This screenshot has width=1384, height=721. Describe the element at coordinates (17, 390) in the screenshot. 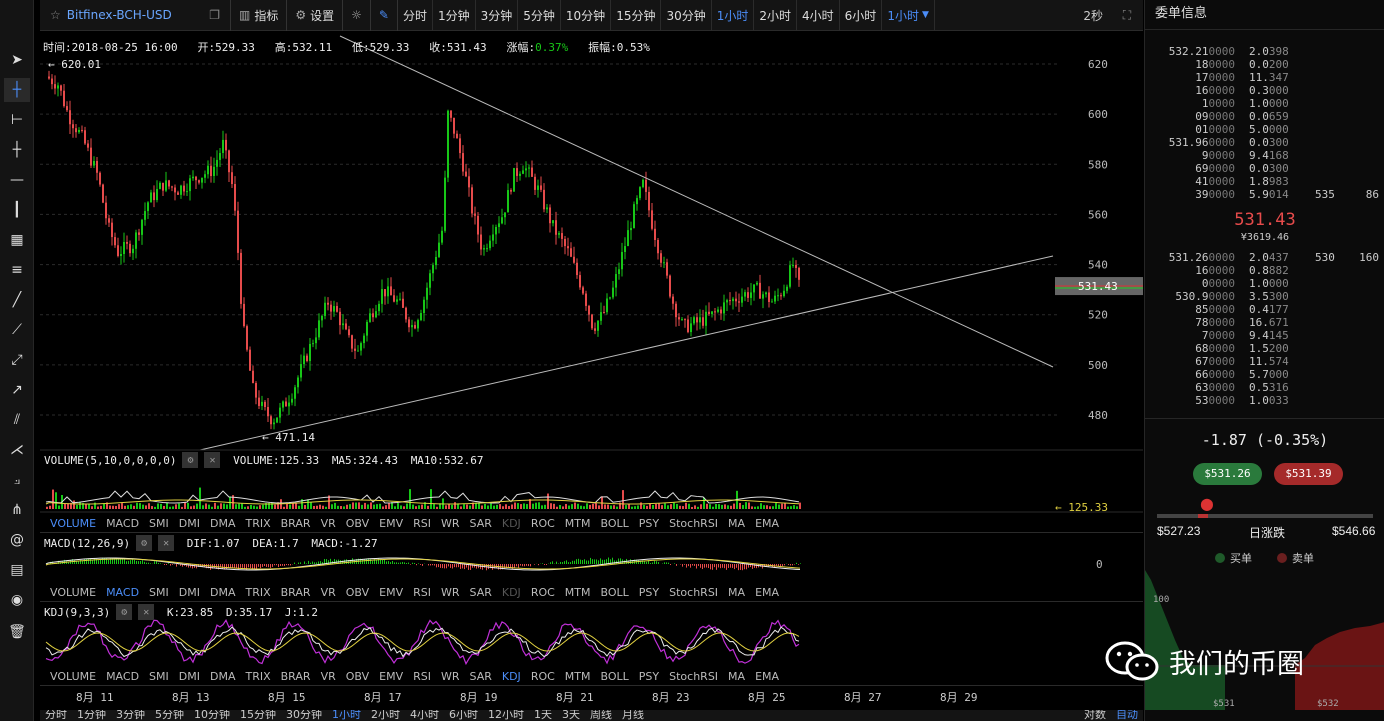

I see `extended-line-icon: ↗` at that location.